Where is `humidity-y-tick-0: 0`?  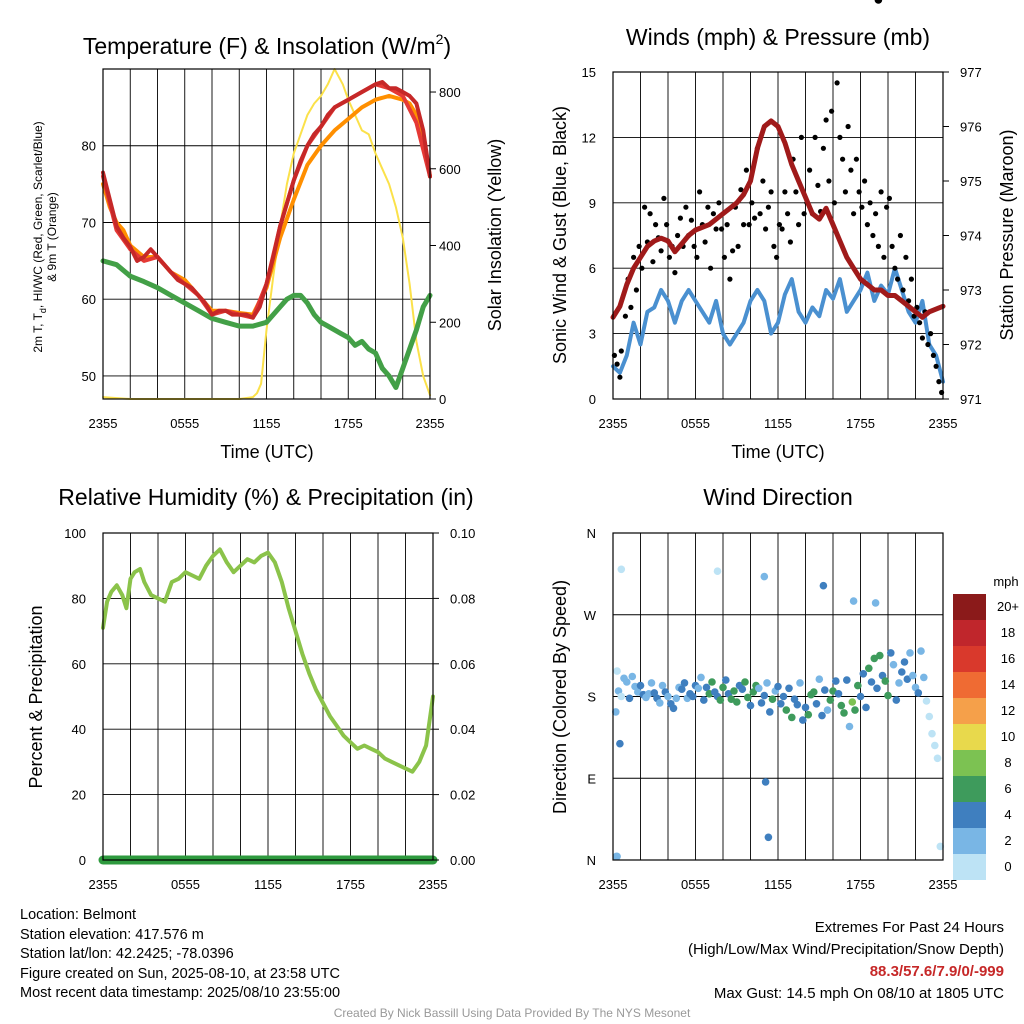
humidity-y-tick-0: 0 is located at coordinates (82, 860).